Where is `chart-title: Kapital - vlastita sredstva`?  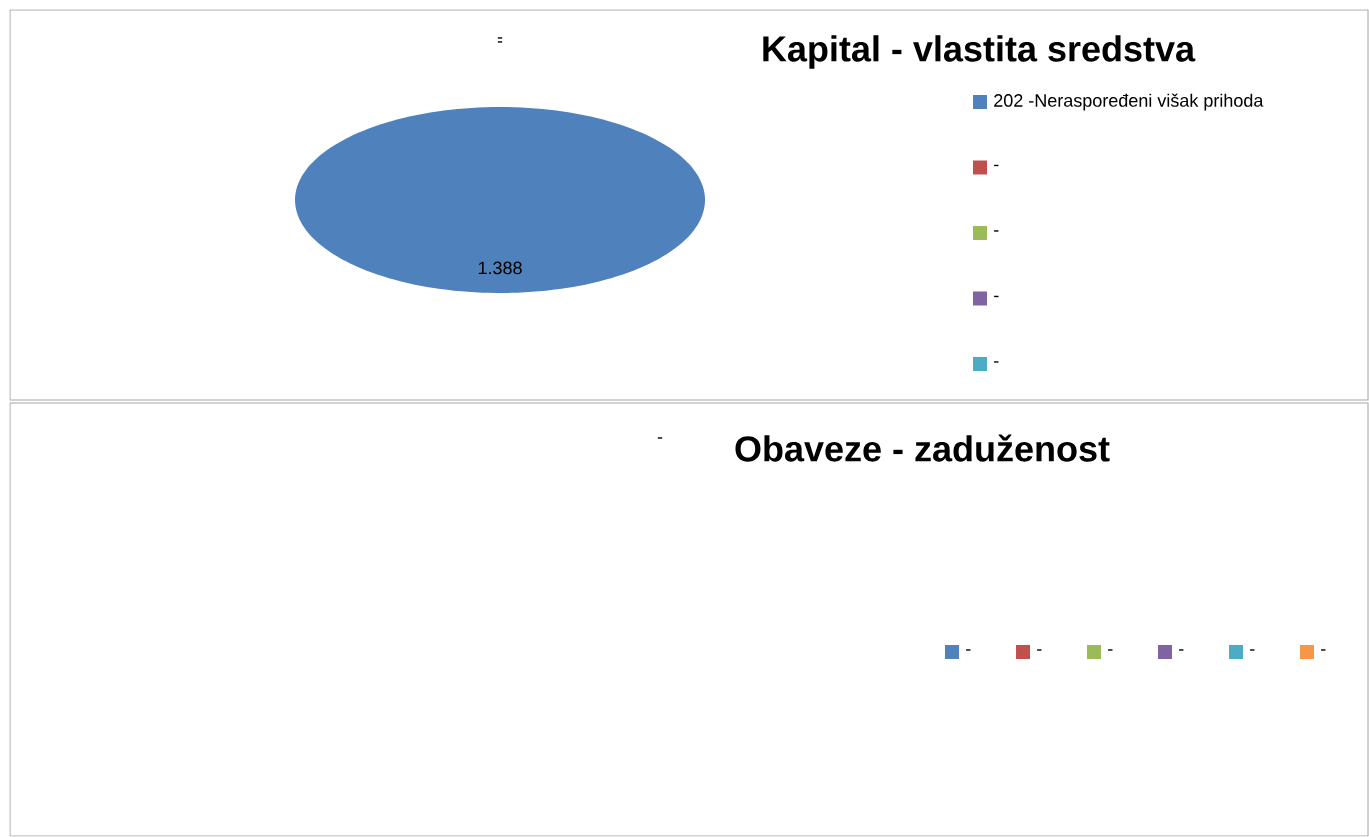 chart-title: Kapital - vlastita sredstva is located at coordinates (979, 52).